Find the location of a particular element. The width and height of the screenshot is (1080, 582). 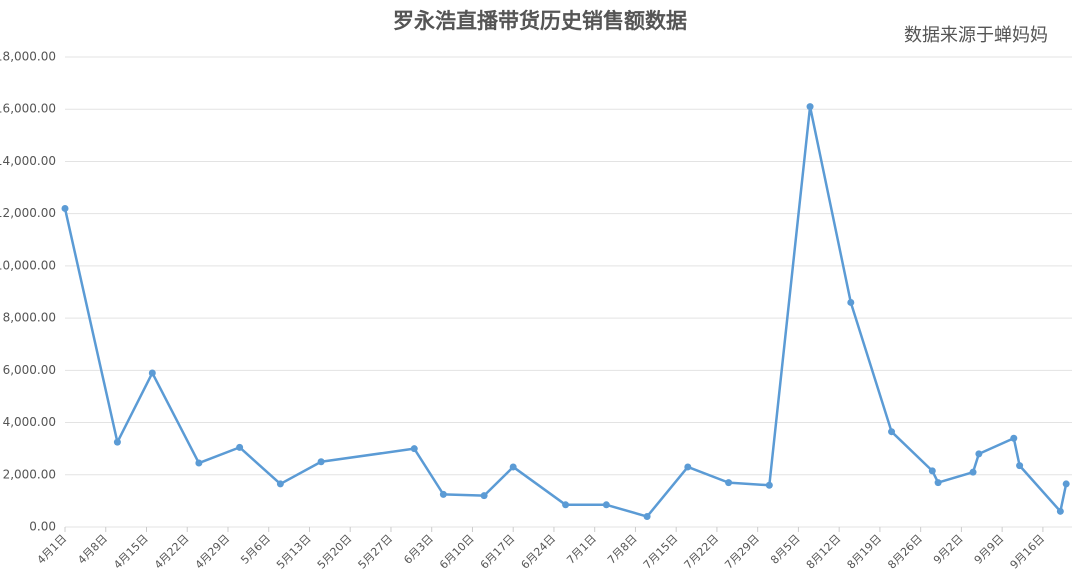

chart-title: 罗永浩直播带货历史销售额数据 is located at coordinates (540, 21).